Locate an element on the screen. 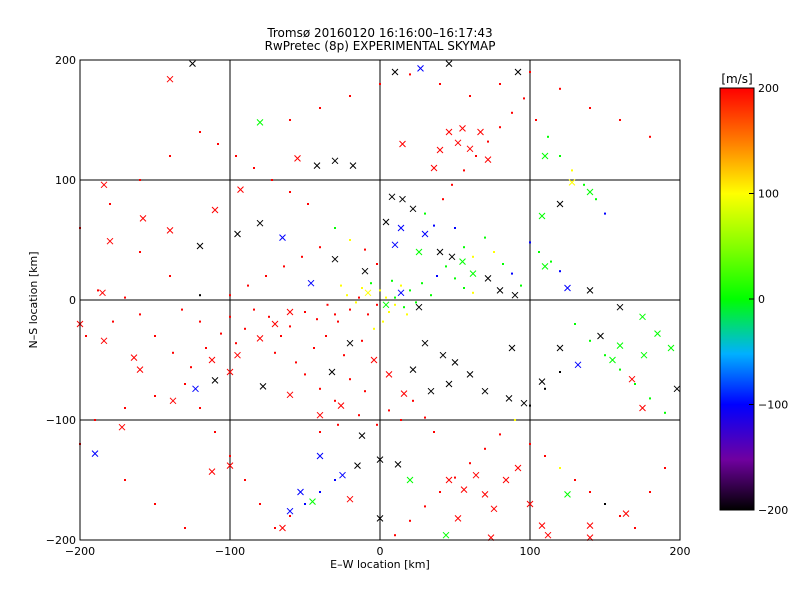  colorbar-tick-label: 100 is located at coordinates (768, 194).